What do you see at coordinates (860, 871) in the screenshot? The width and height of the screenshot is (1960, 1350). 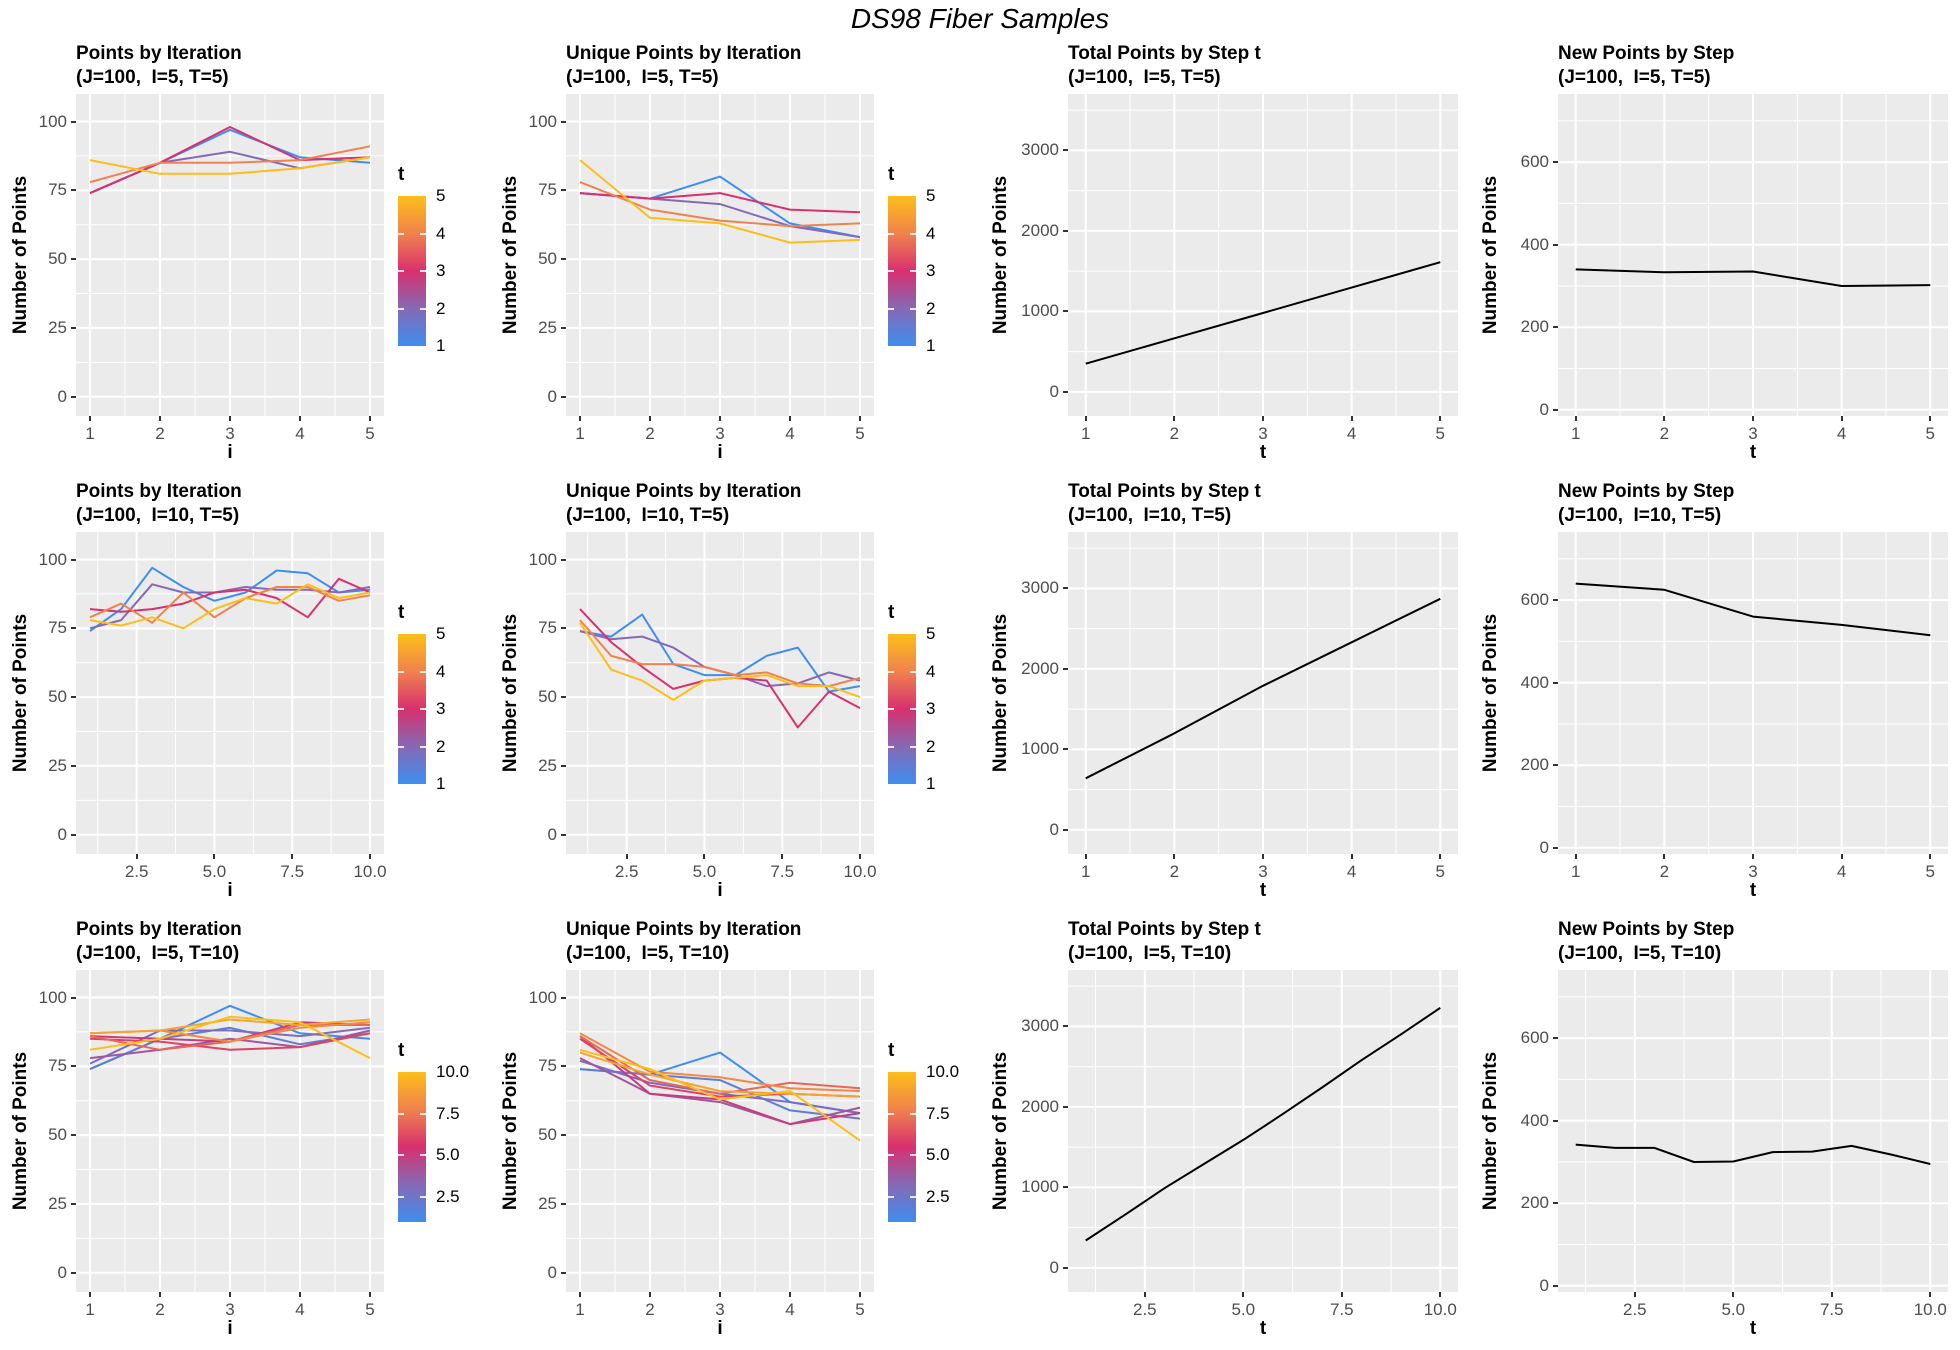 I see `x-tick-label: 10.0` at bounding box center [860, 871].